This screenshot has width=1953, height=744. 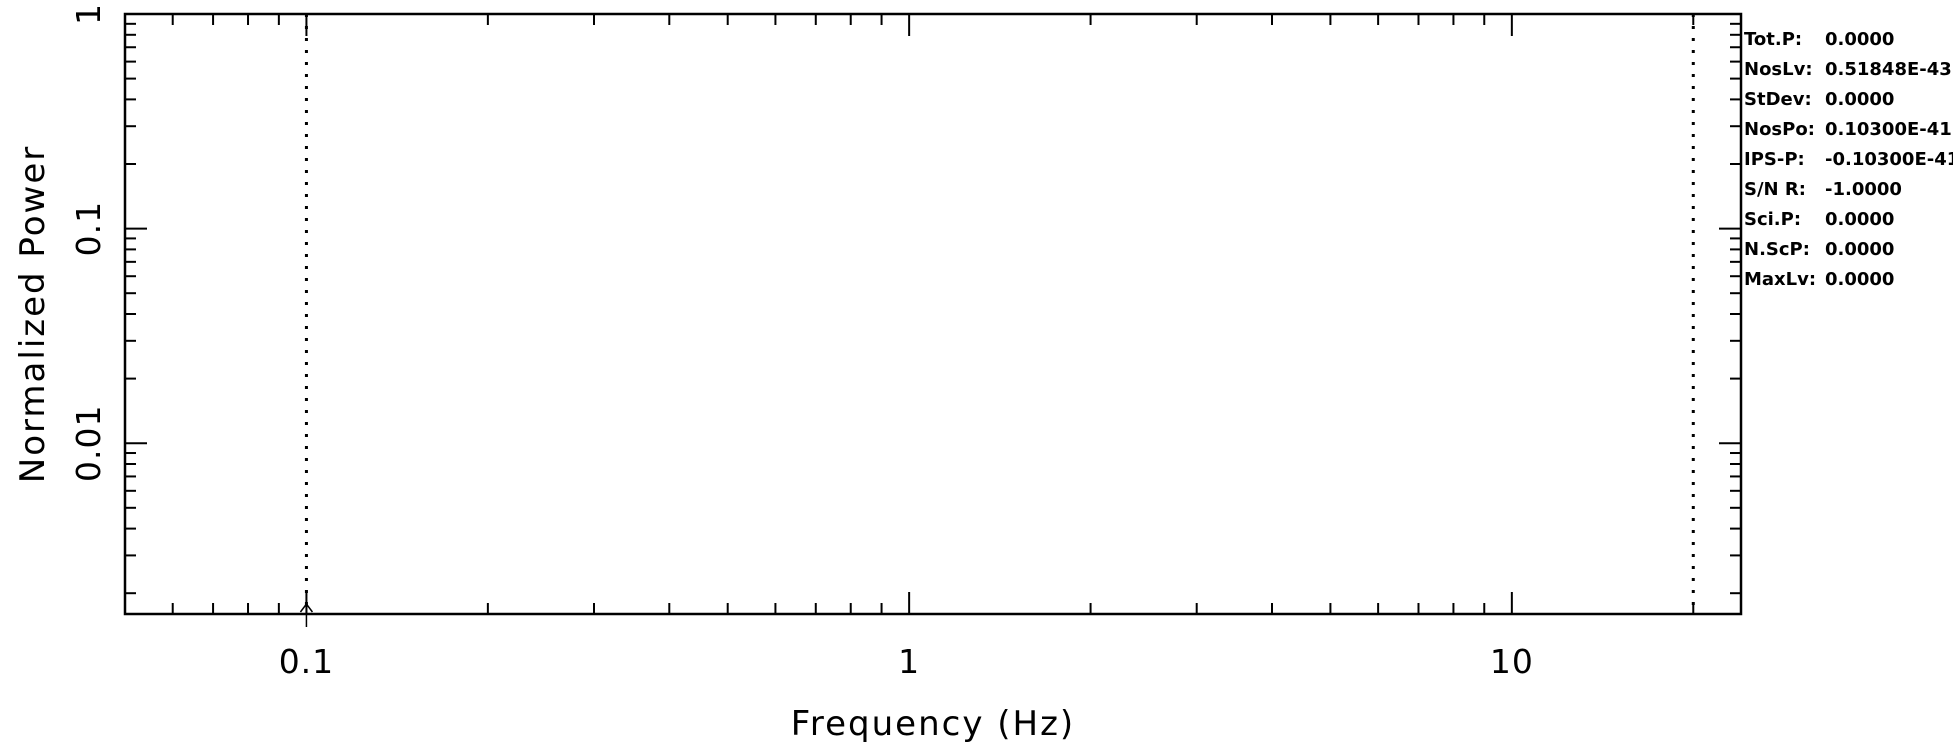 I want to click on y-tick-label: 0.01, so click(x=88, y=442).